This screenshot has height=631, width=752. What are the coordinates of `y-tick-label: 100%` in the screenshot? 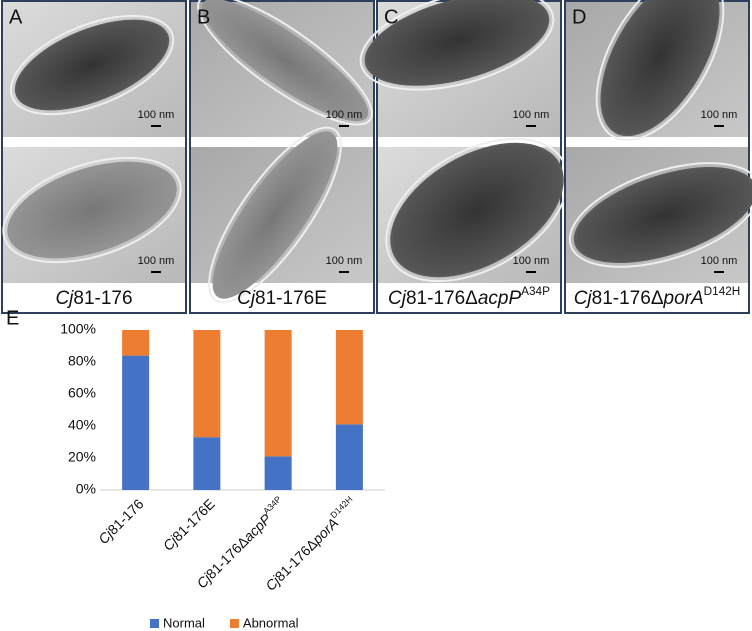 It's located at (78, 329).